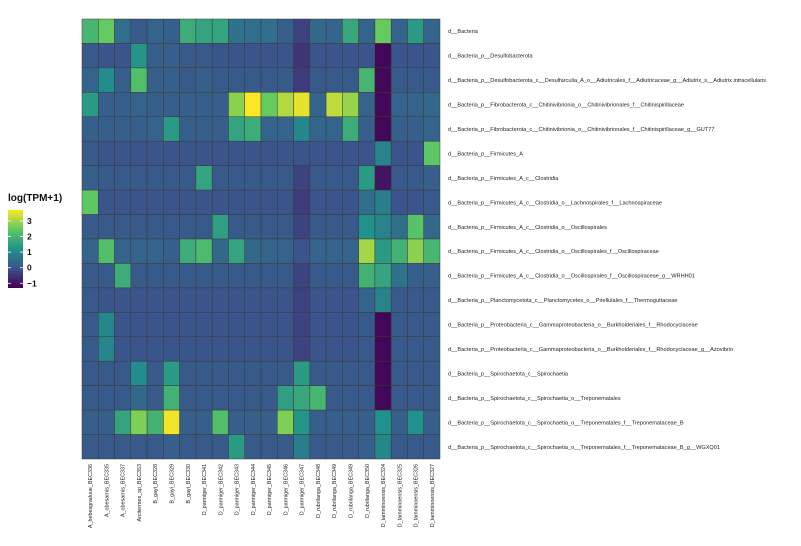 This screenshot has height=546, width=801. I want to click on legend-tick-label: 0, so click(29, 268).